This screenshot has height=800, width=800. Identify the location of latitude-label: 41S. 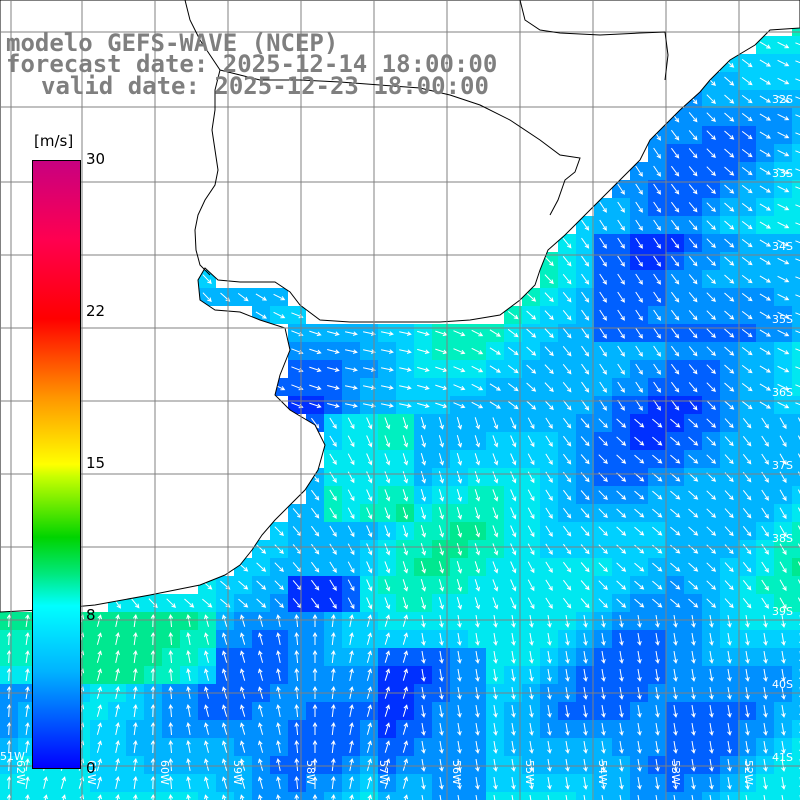
(782, 757).